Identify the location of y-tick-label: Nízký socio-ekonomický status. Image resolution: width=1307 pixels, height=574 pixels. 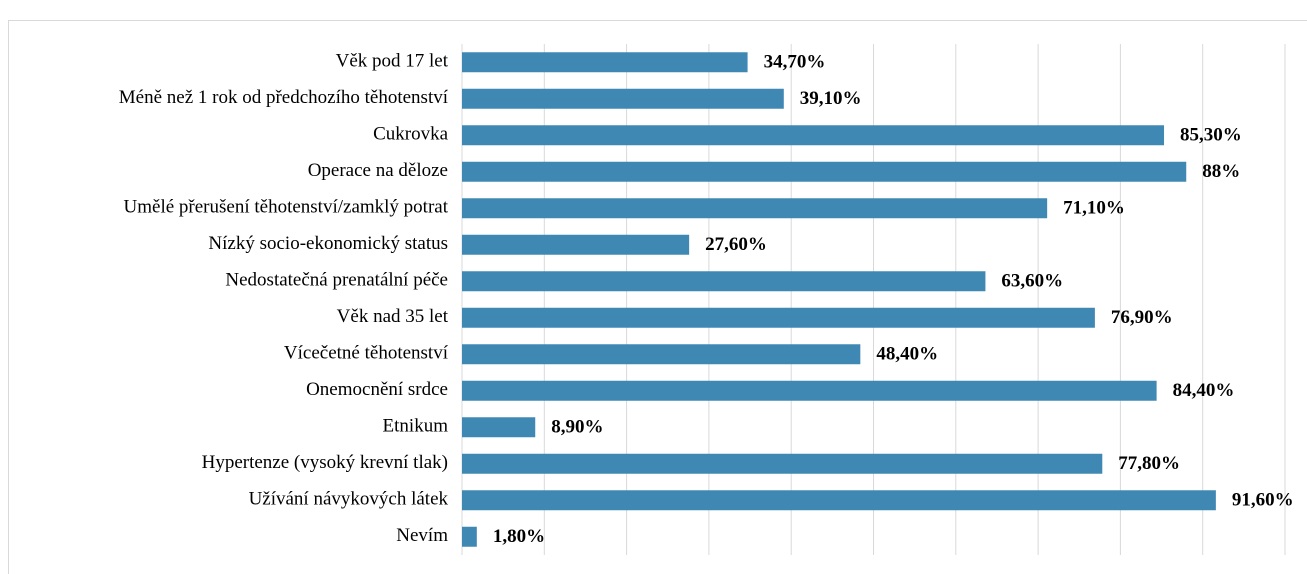
(328, 243).